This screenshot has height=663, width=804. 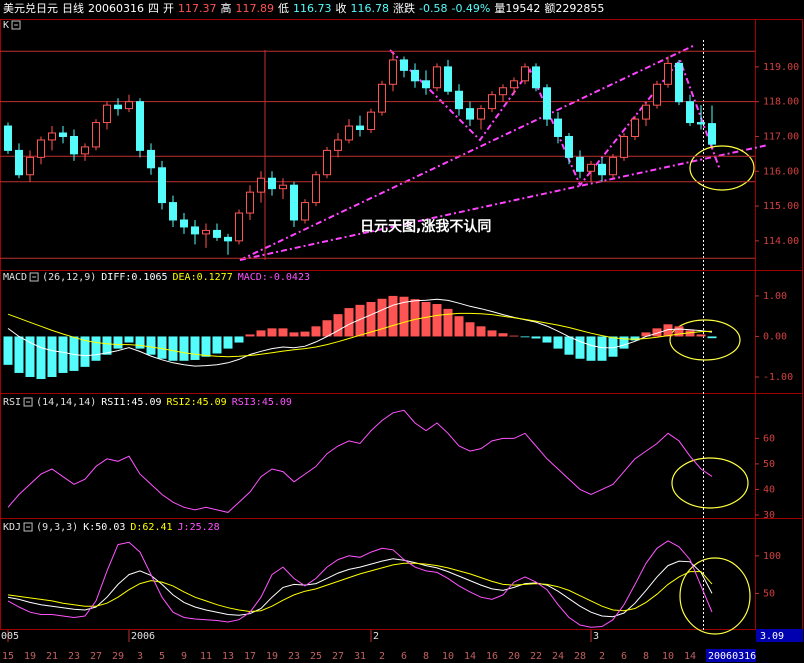 I want to click on header-text: 额2292855, so click(x=574, y=8).